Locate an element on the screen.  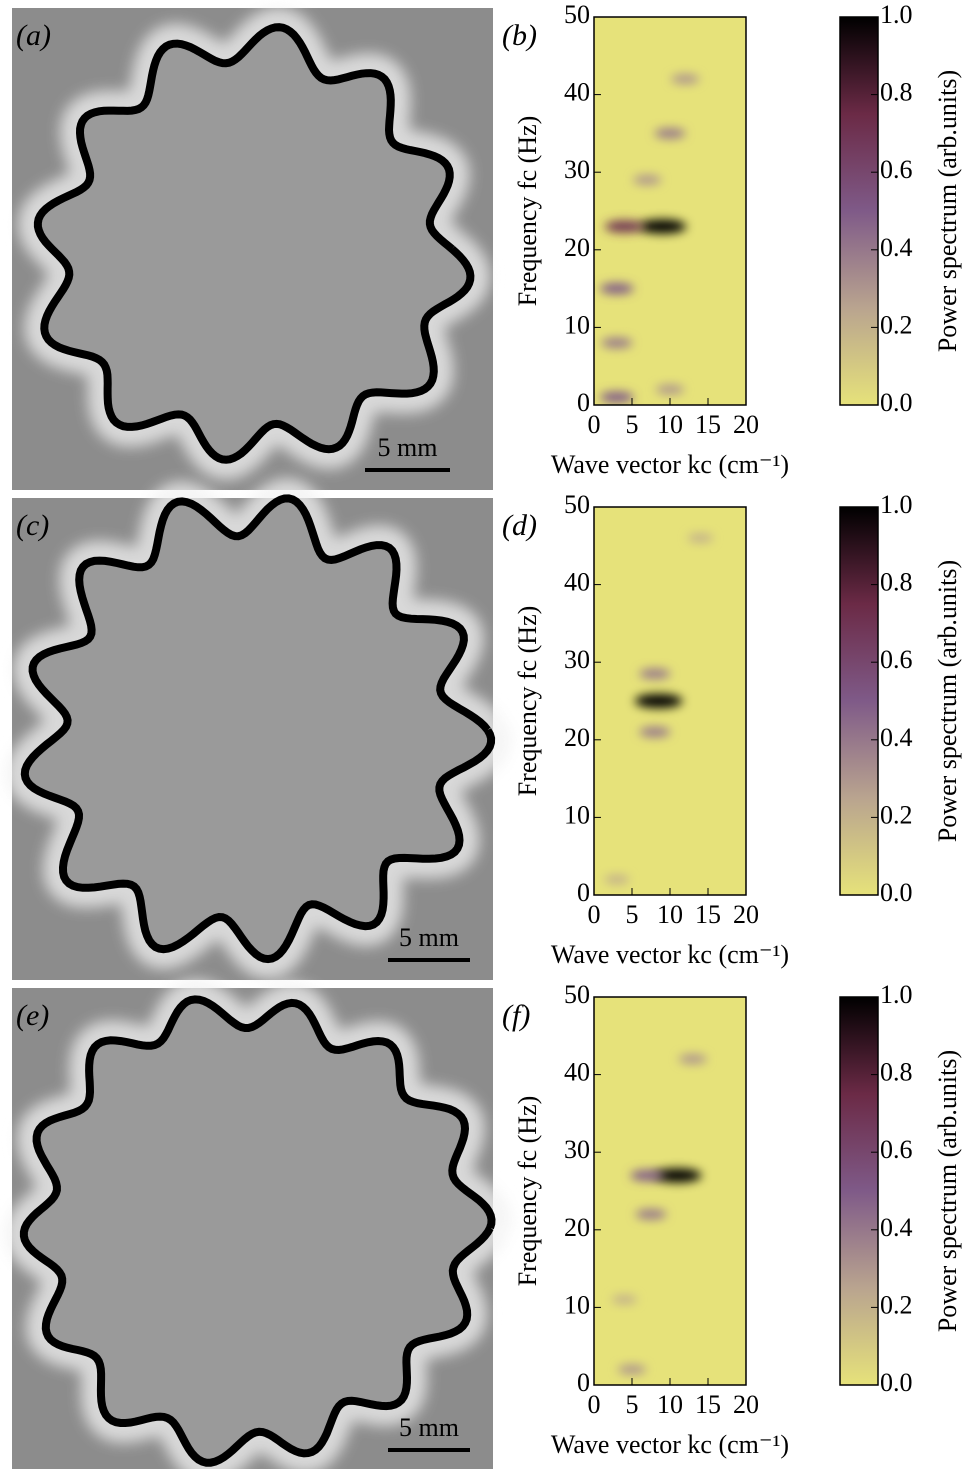
panel-label: (f) is located at coordinates (516, 1015).